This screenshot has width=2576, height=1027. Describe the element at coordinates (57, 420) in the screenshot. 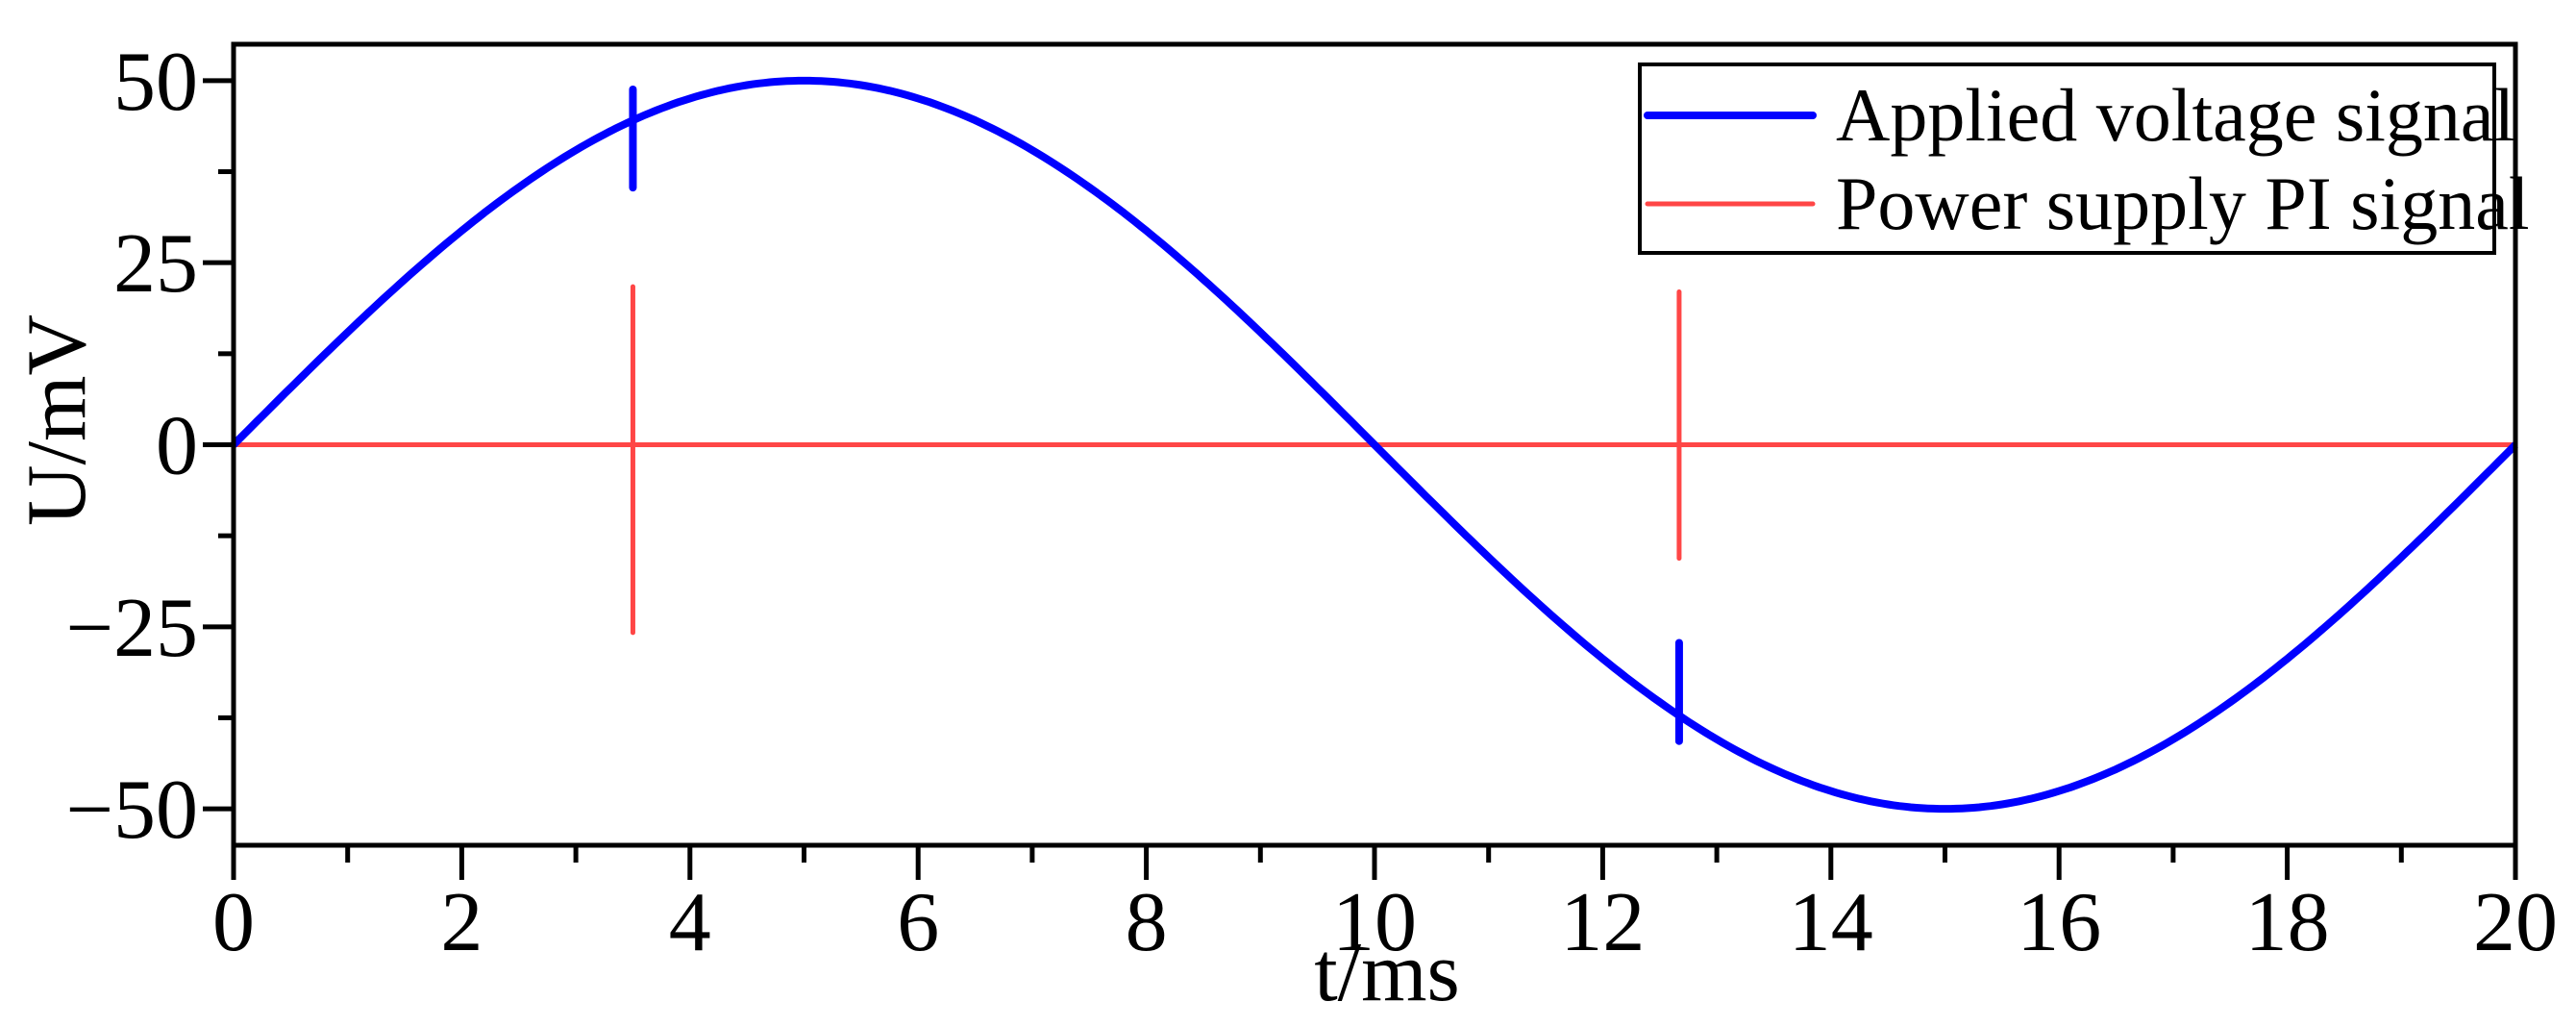

I see `y-axis-title: U/mV` at that location.